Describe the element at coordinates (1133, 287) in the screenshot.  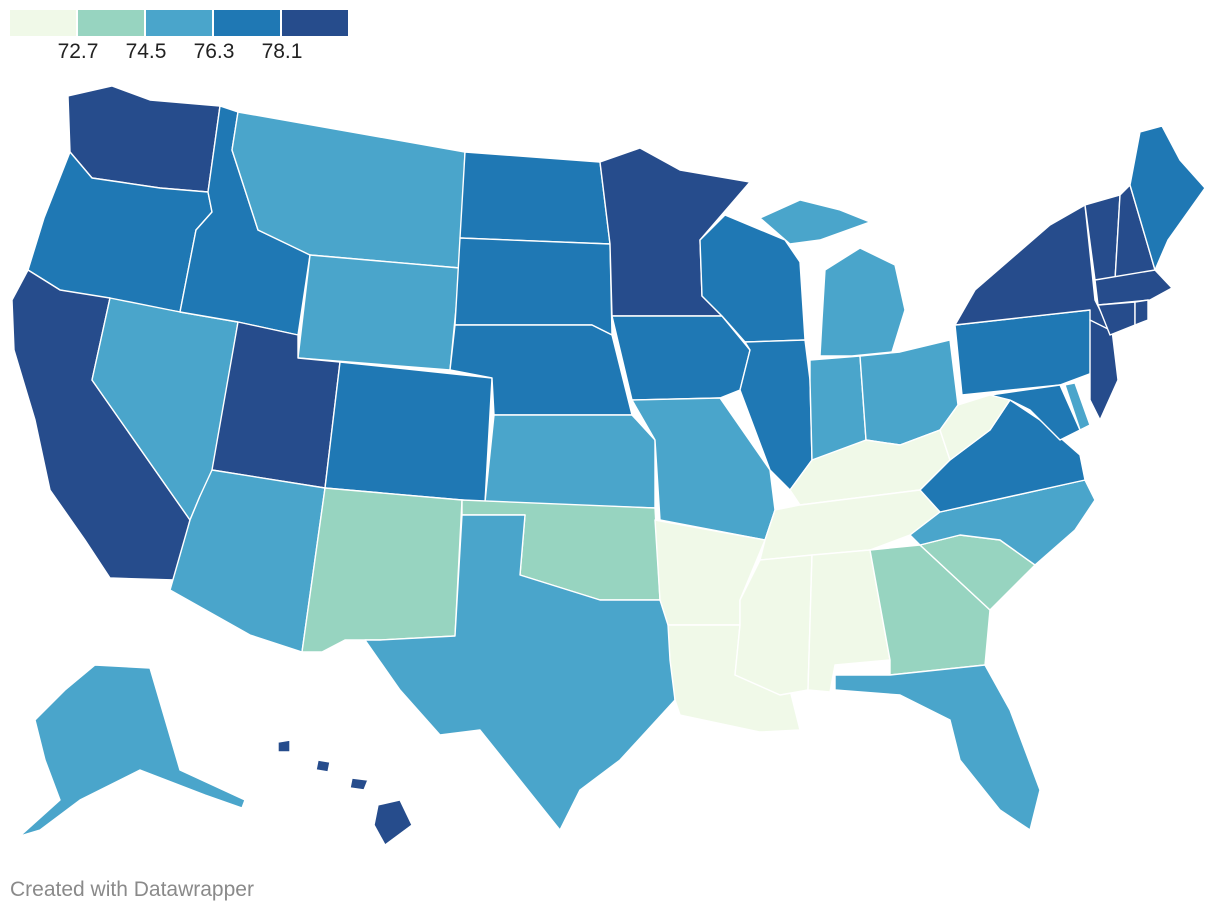
I see `state-massachusetts` at that location.